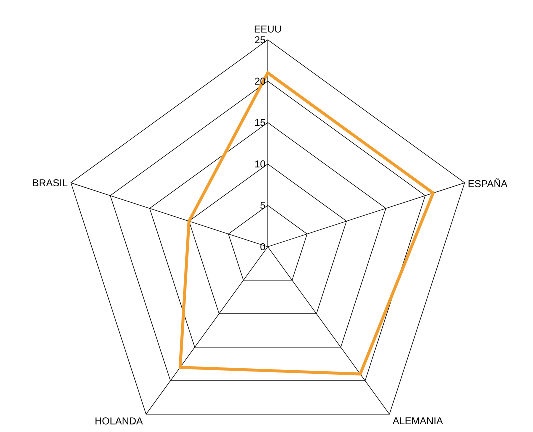 Image resolution: width=533 pixels, height=432 pixels. Describe the element at coordinates (50, 183) in the screenshot. I see `spoke-label: BRASIL` at that location.